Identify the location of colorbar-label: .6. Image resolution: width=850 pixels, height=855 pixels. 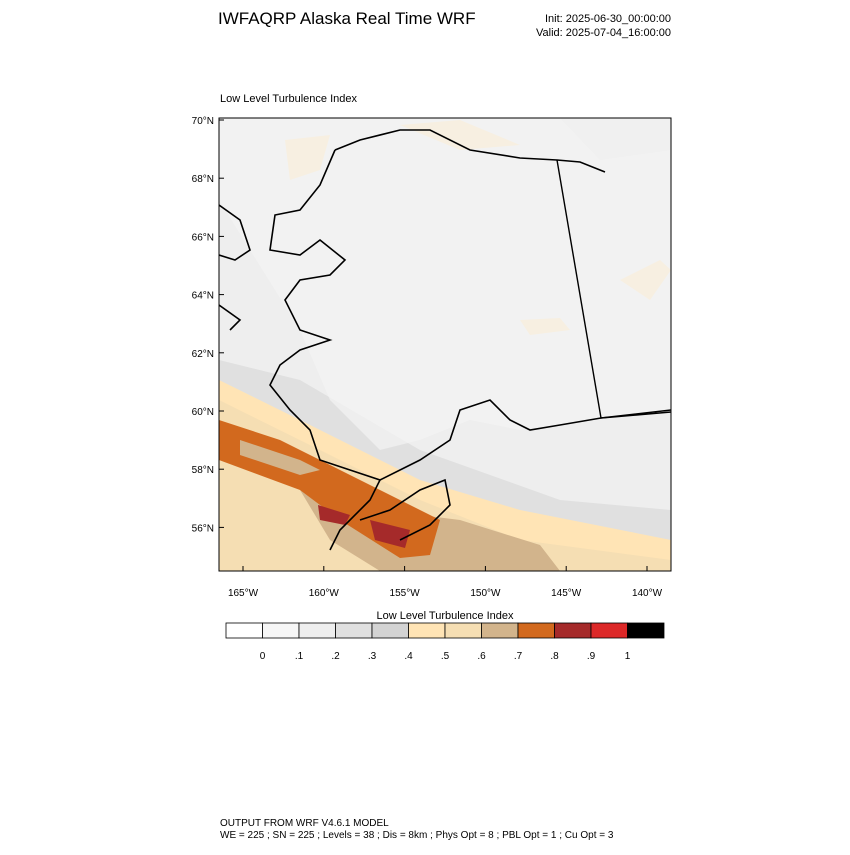
(481, 656).